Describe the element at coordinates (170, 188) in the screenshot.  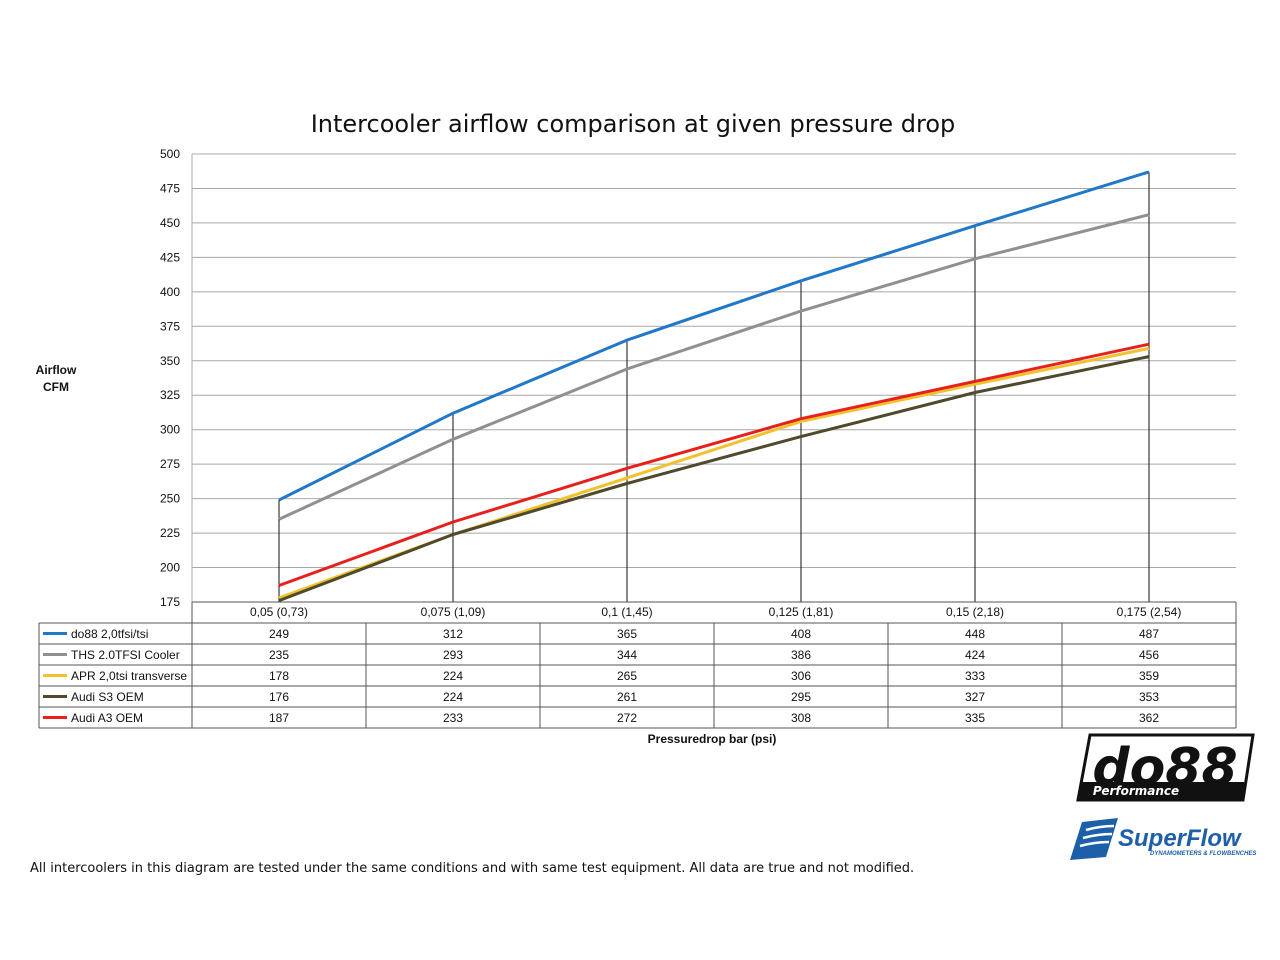
I see `y-tick-label: 475` at that location.